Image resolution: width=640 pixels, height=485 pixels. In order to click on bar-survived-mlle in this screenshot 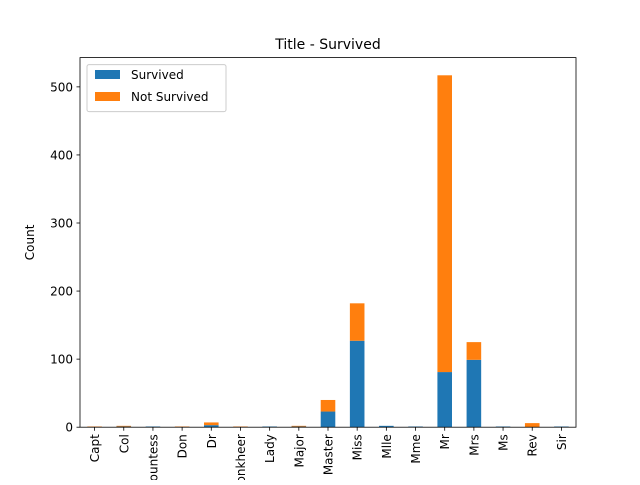, I will do `click(386, 426)`.